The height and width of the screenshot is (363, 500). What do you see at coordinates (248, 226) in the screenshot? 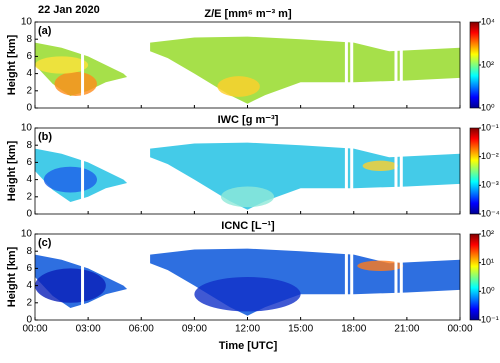
I see `panel-title: ICNC [L⁻¹]` at bounding box center [248, 226].